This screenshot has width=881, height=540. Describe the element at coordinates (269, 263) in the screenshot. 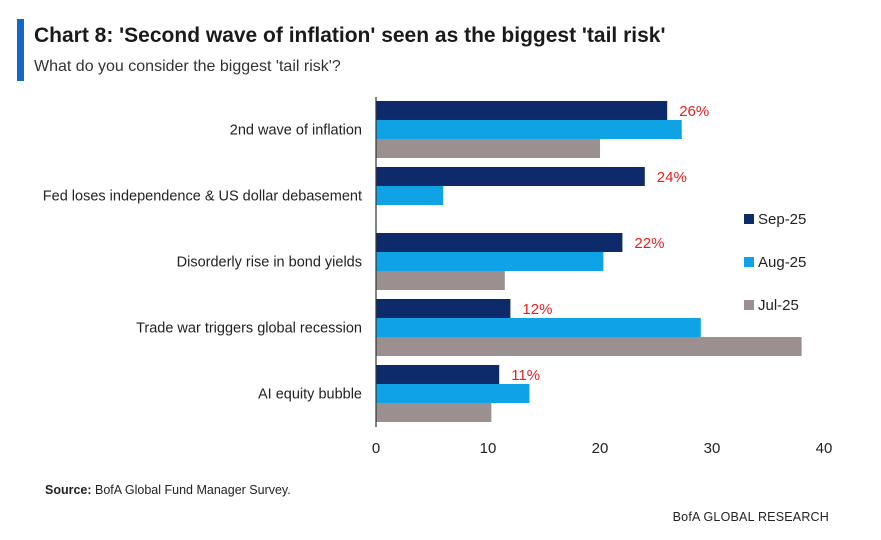

I see `category-label-2: Disorderly rise in bond yields` at that location.